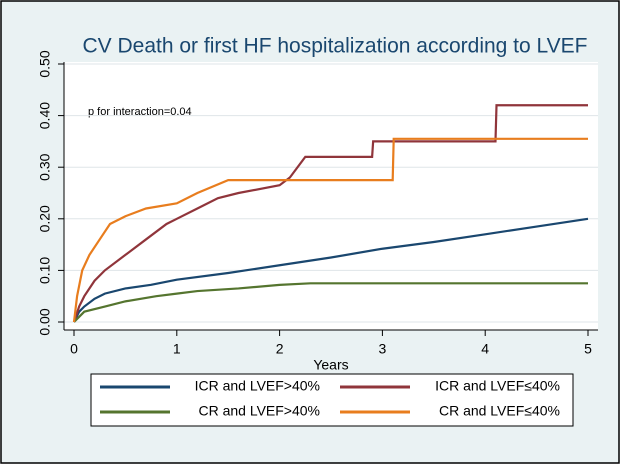 This screenshot has height=469, width=620. Describe the element at coordinates (257, 386) in the screenshot. I see `legend-label: ICR and LVEF>40%` at that location.